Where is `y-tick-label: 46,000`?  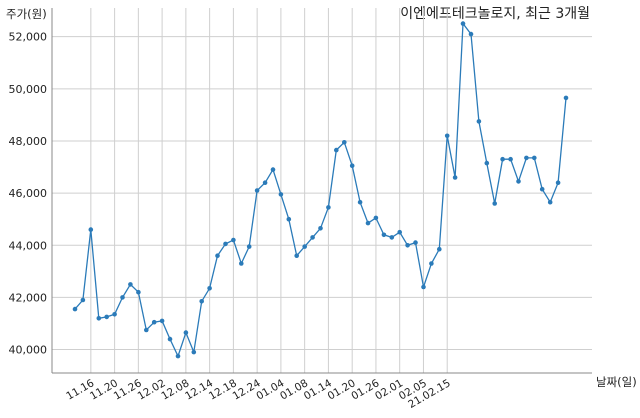
y-tick-label: 46,000 is located at coordinates (28, 193).